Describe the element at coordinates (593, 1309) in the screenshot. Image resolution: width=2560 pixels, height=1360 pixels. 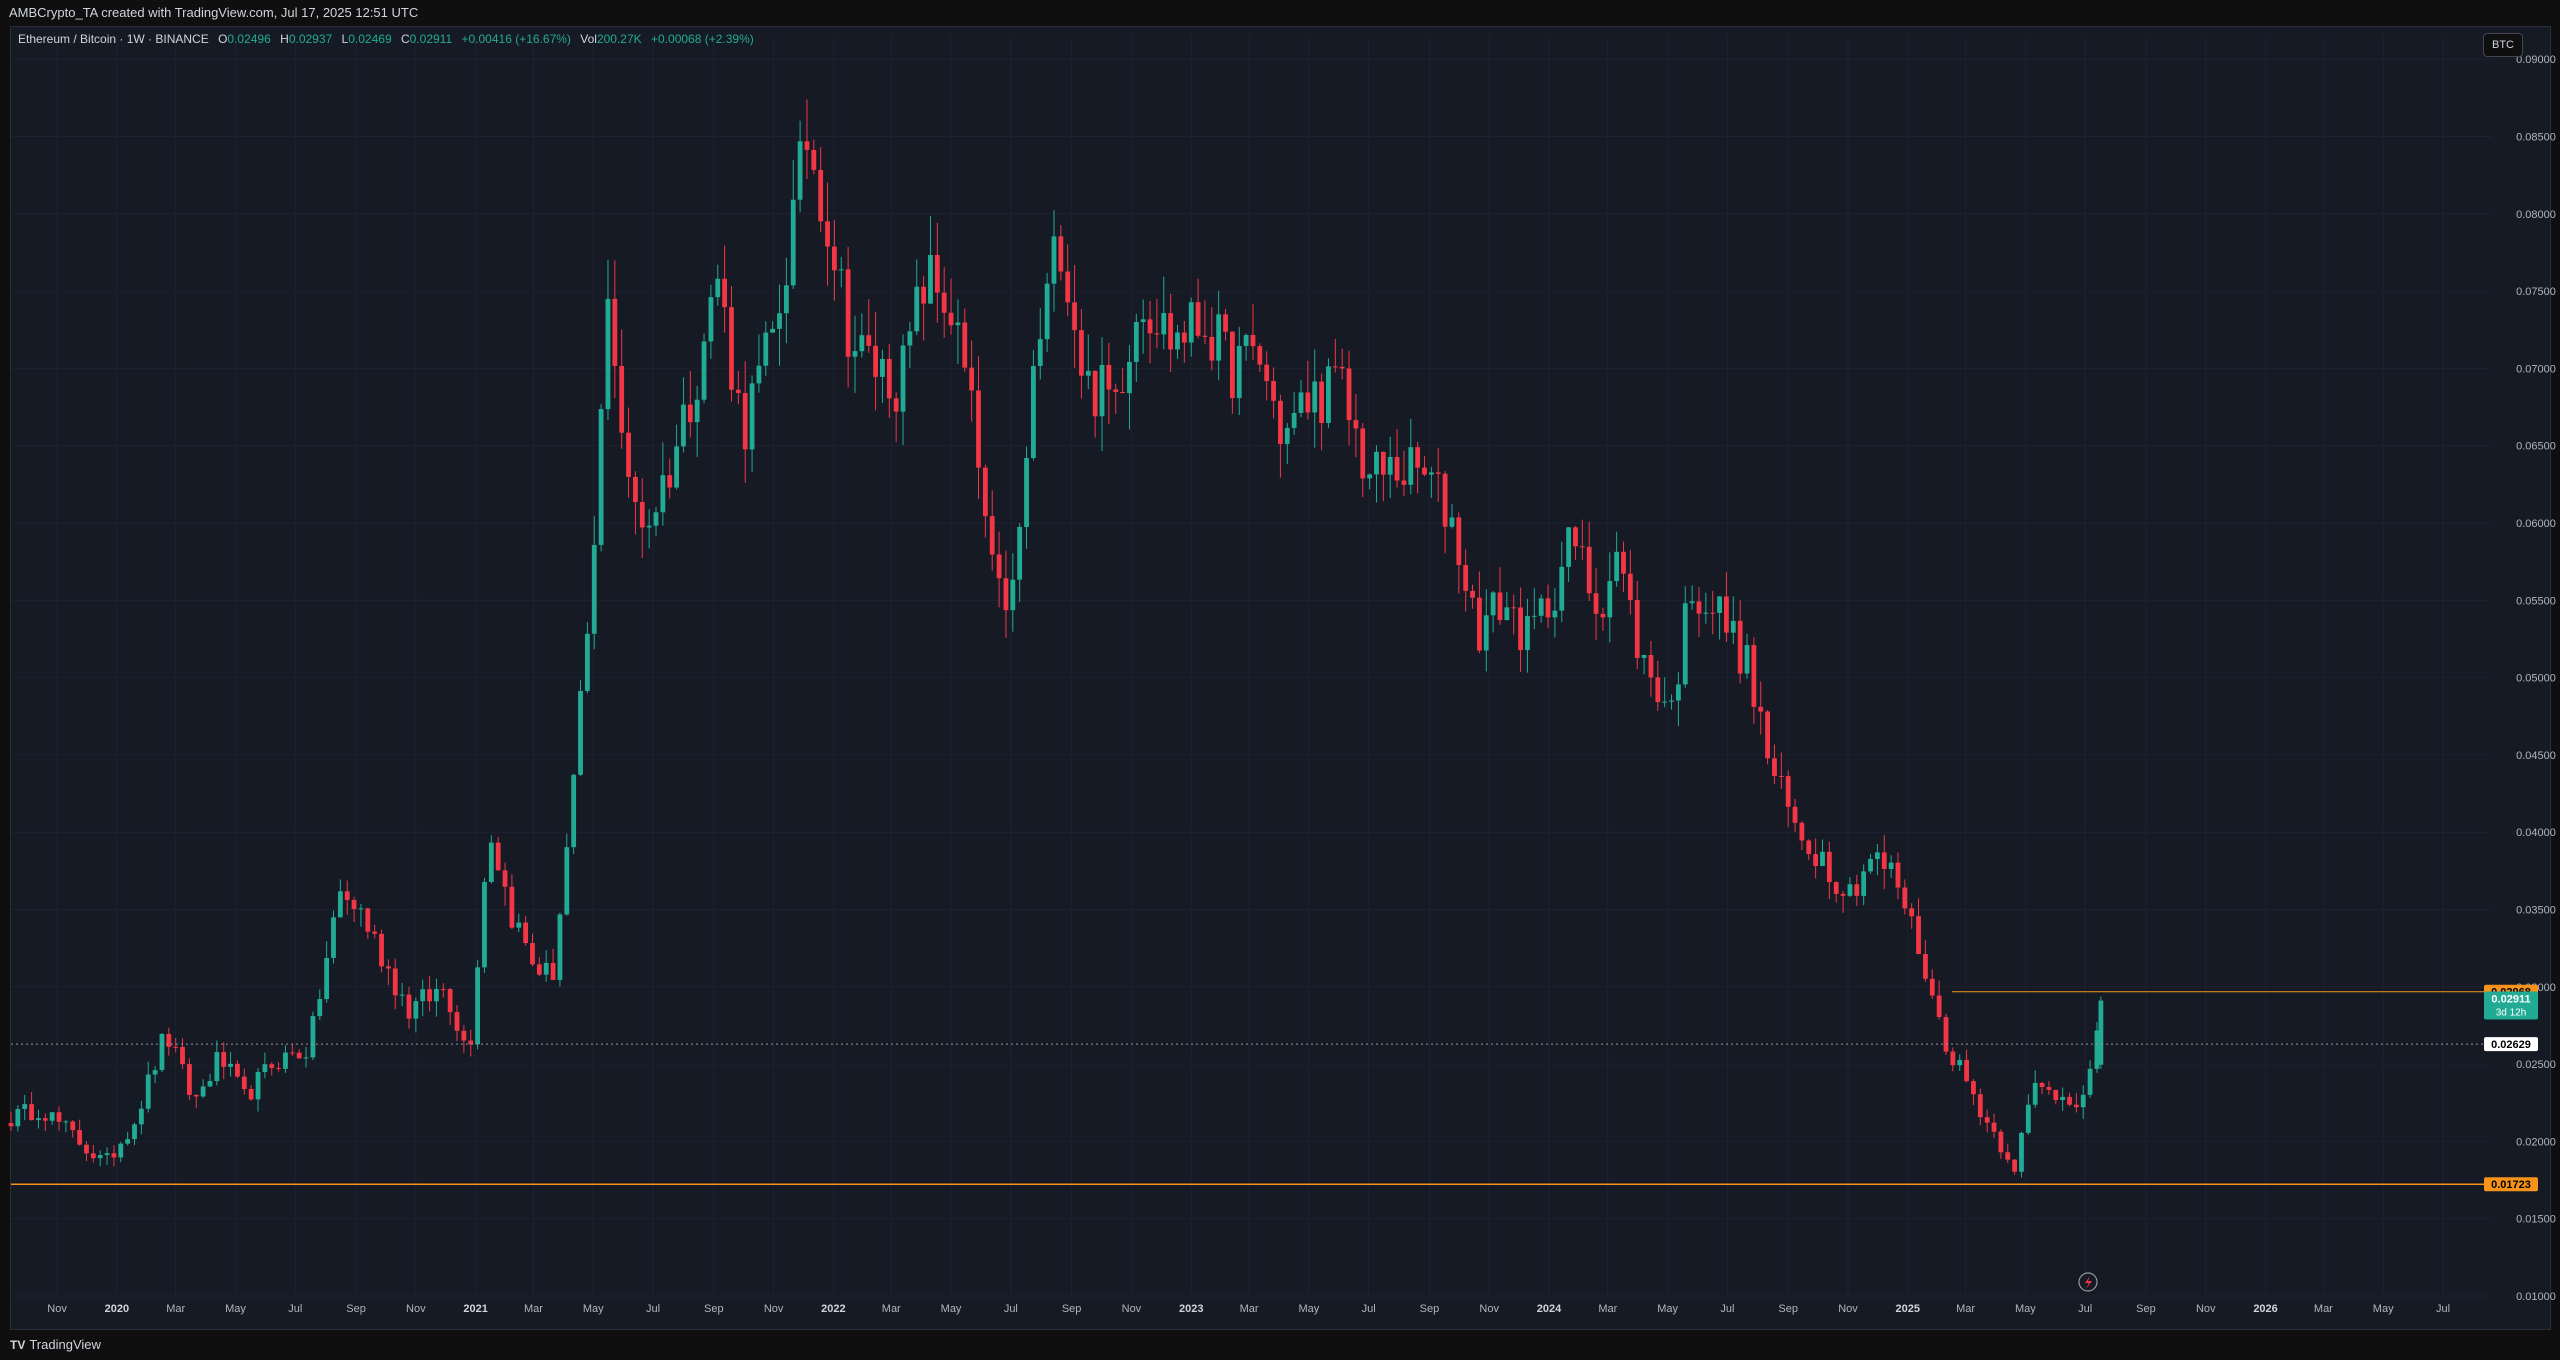
I see `x-tick-label: May` at that location.